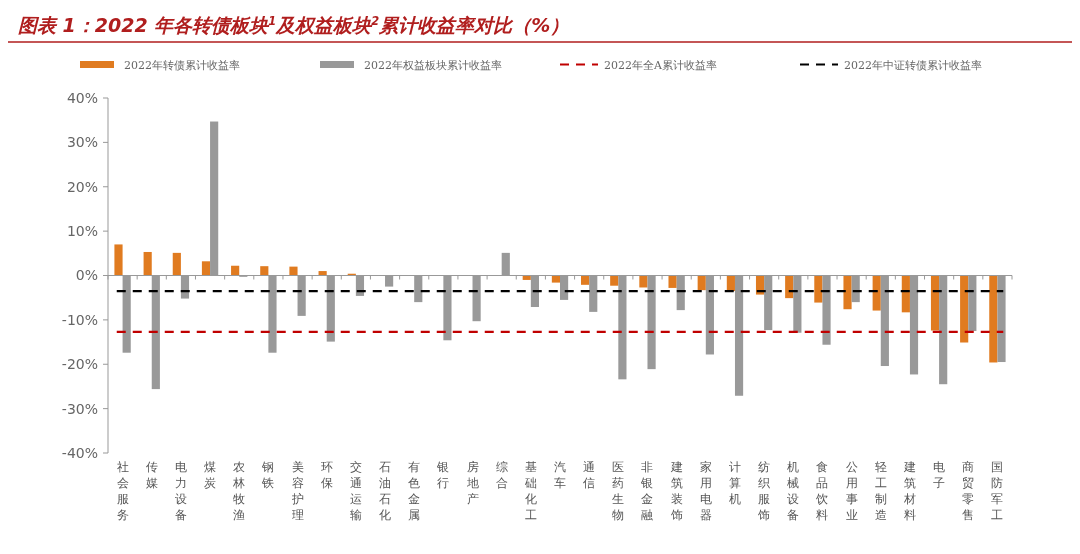  Describe the element at coordinates (968, 491) in the screenshot. I see `x-tick-label: 商贸零售` at that location.